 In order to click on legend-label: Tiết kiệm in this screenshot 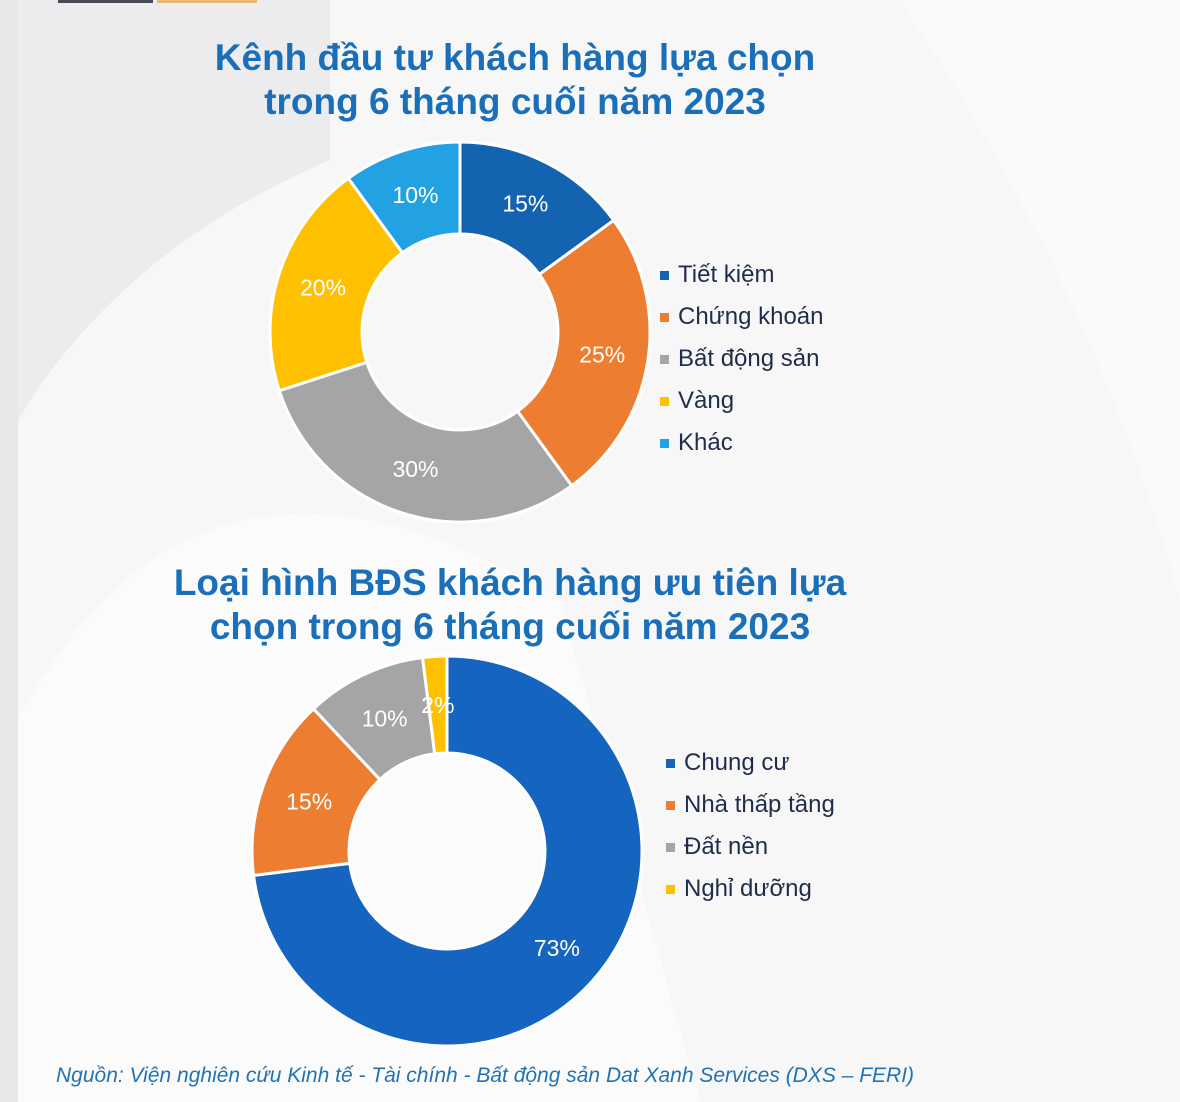, I will do `click(726, 274)`.